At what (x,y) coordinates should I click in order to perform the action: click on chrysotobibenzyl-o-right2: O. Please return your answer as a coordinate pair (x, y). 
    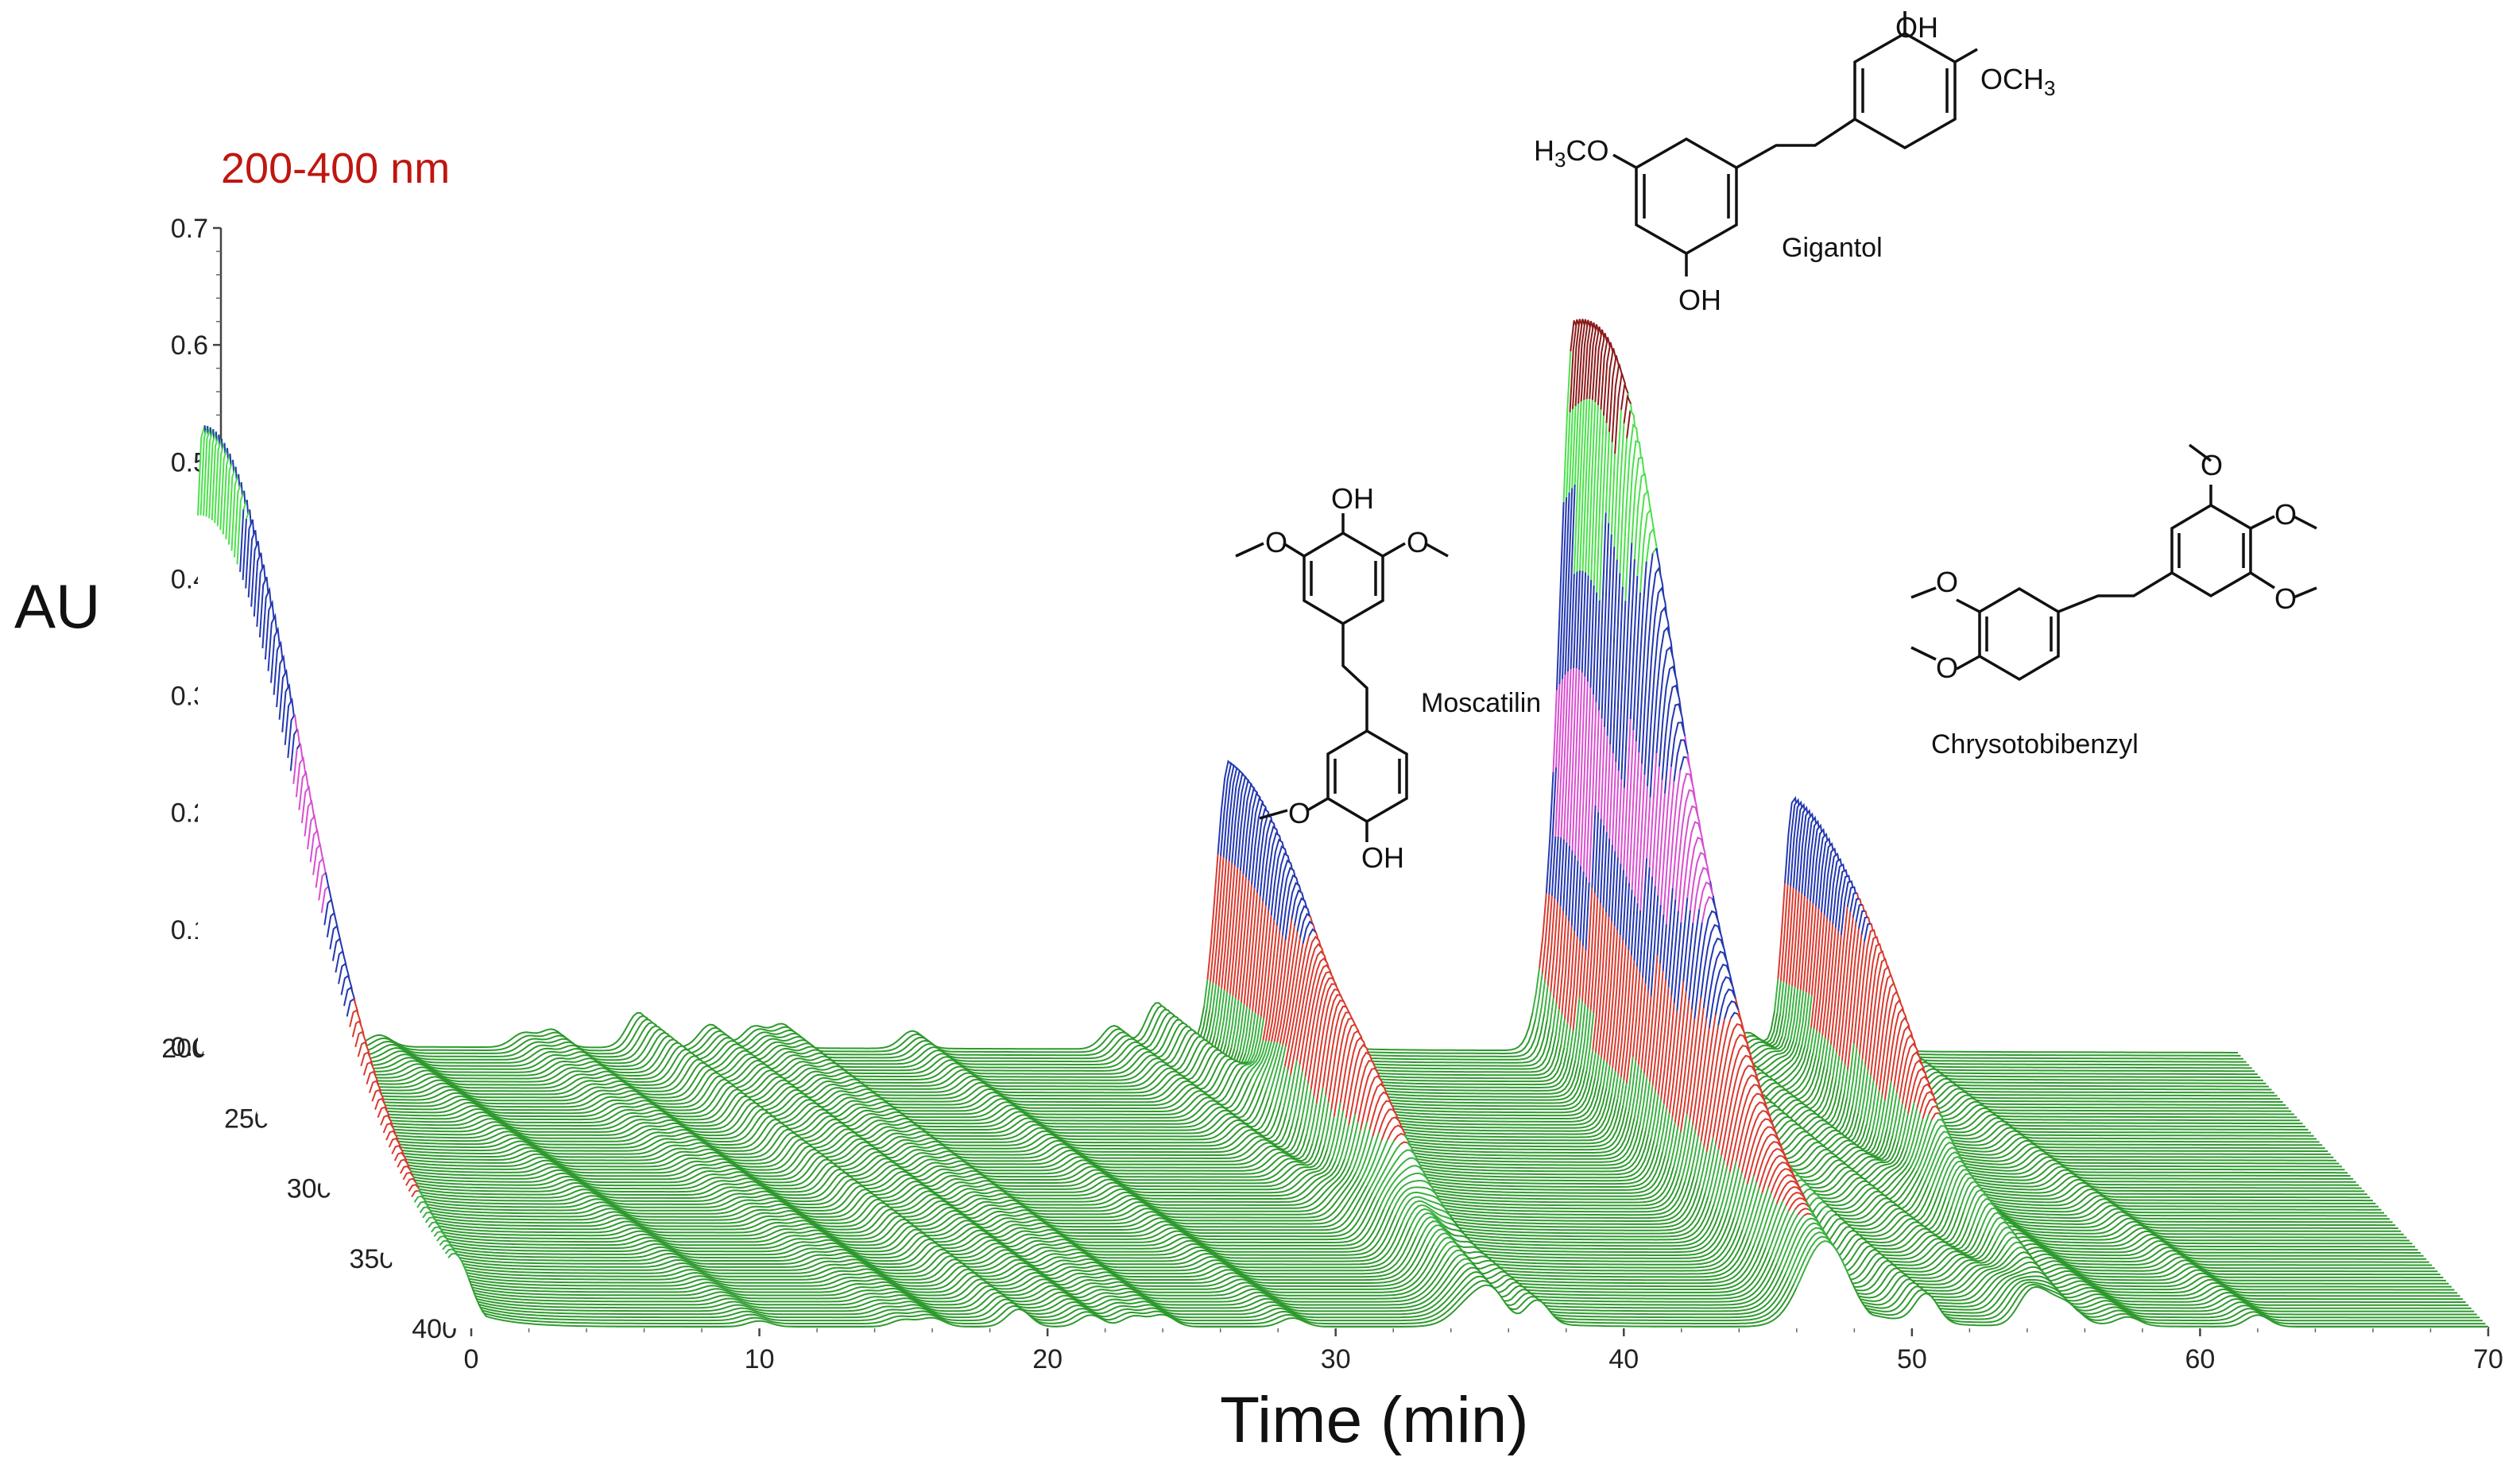
    Looking at the image, I should click on (2285, 598).